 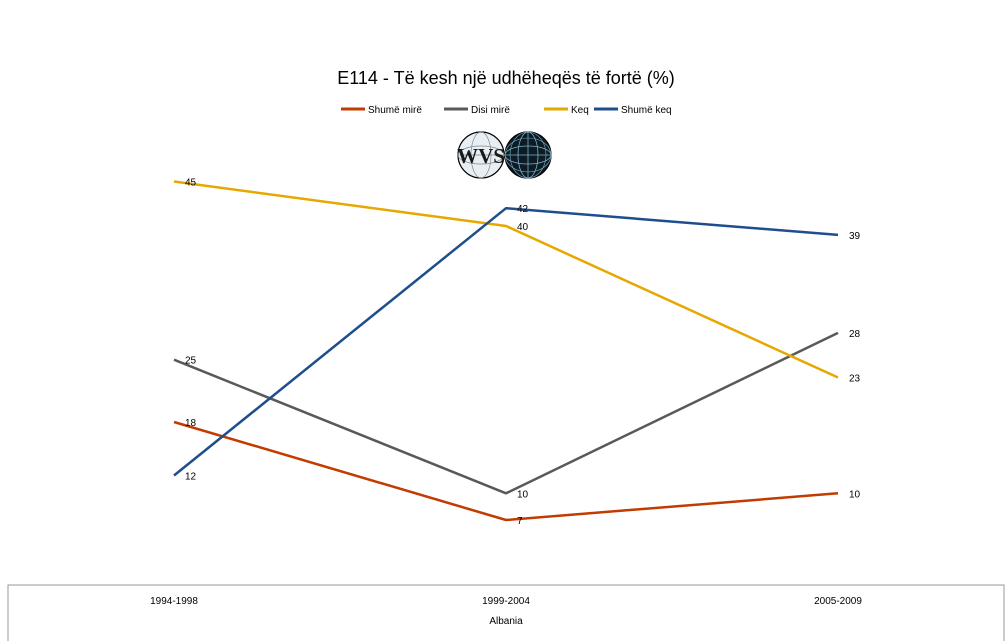 I want to click on legend: Shumë mirë Disi mirë Keq Shumë keq, so click(x=506, y=110).